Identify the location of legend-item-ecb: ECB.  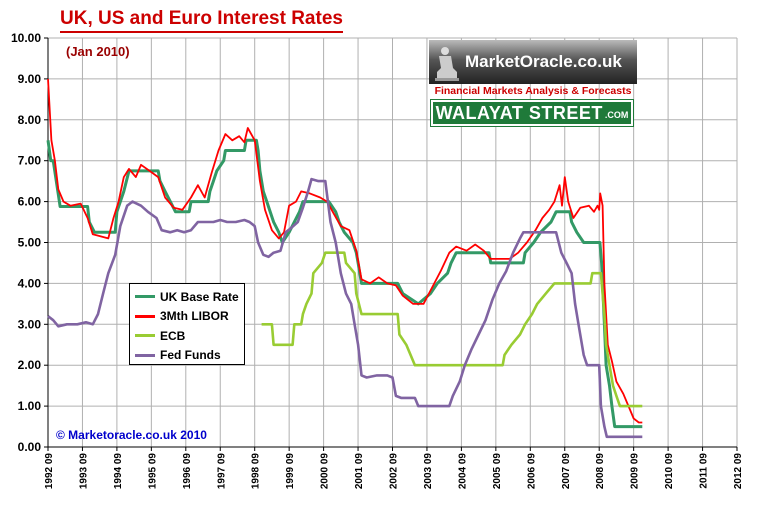
(187, 336).